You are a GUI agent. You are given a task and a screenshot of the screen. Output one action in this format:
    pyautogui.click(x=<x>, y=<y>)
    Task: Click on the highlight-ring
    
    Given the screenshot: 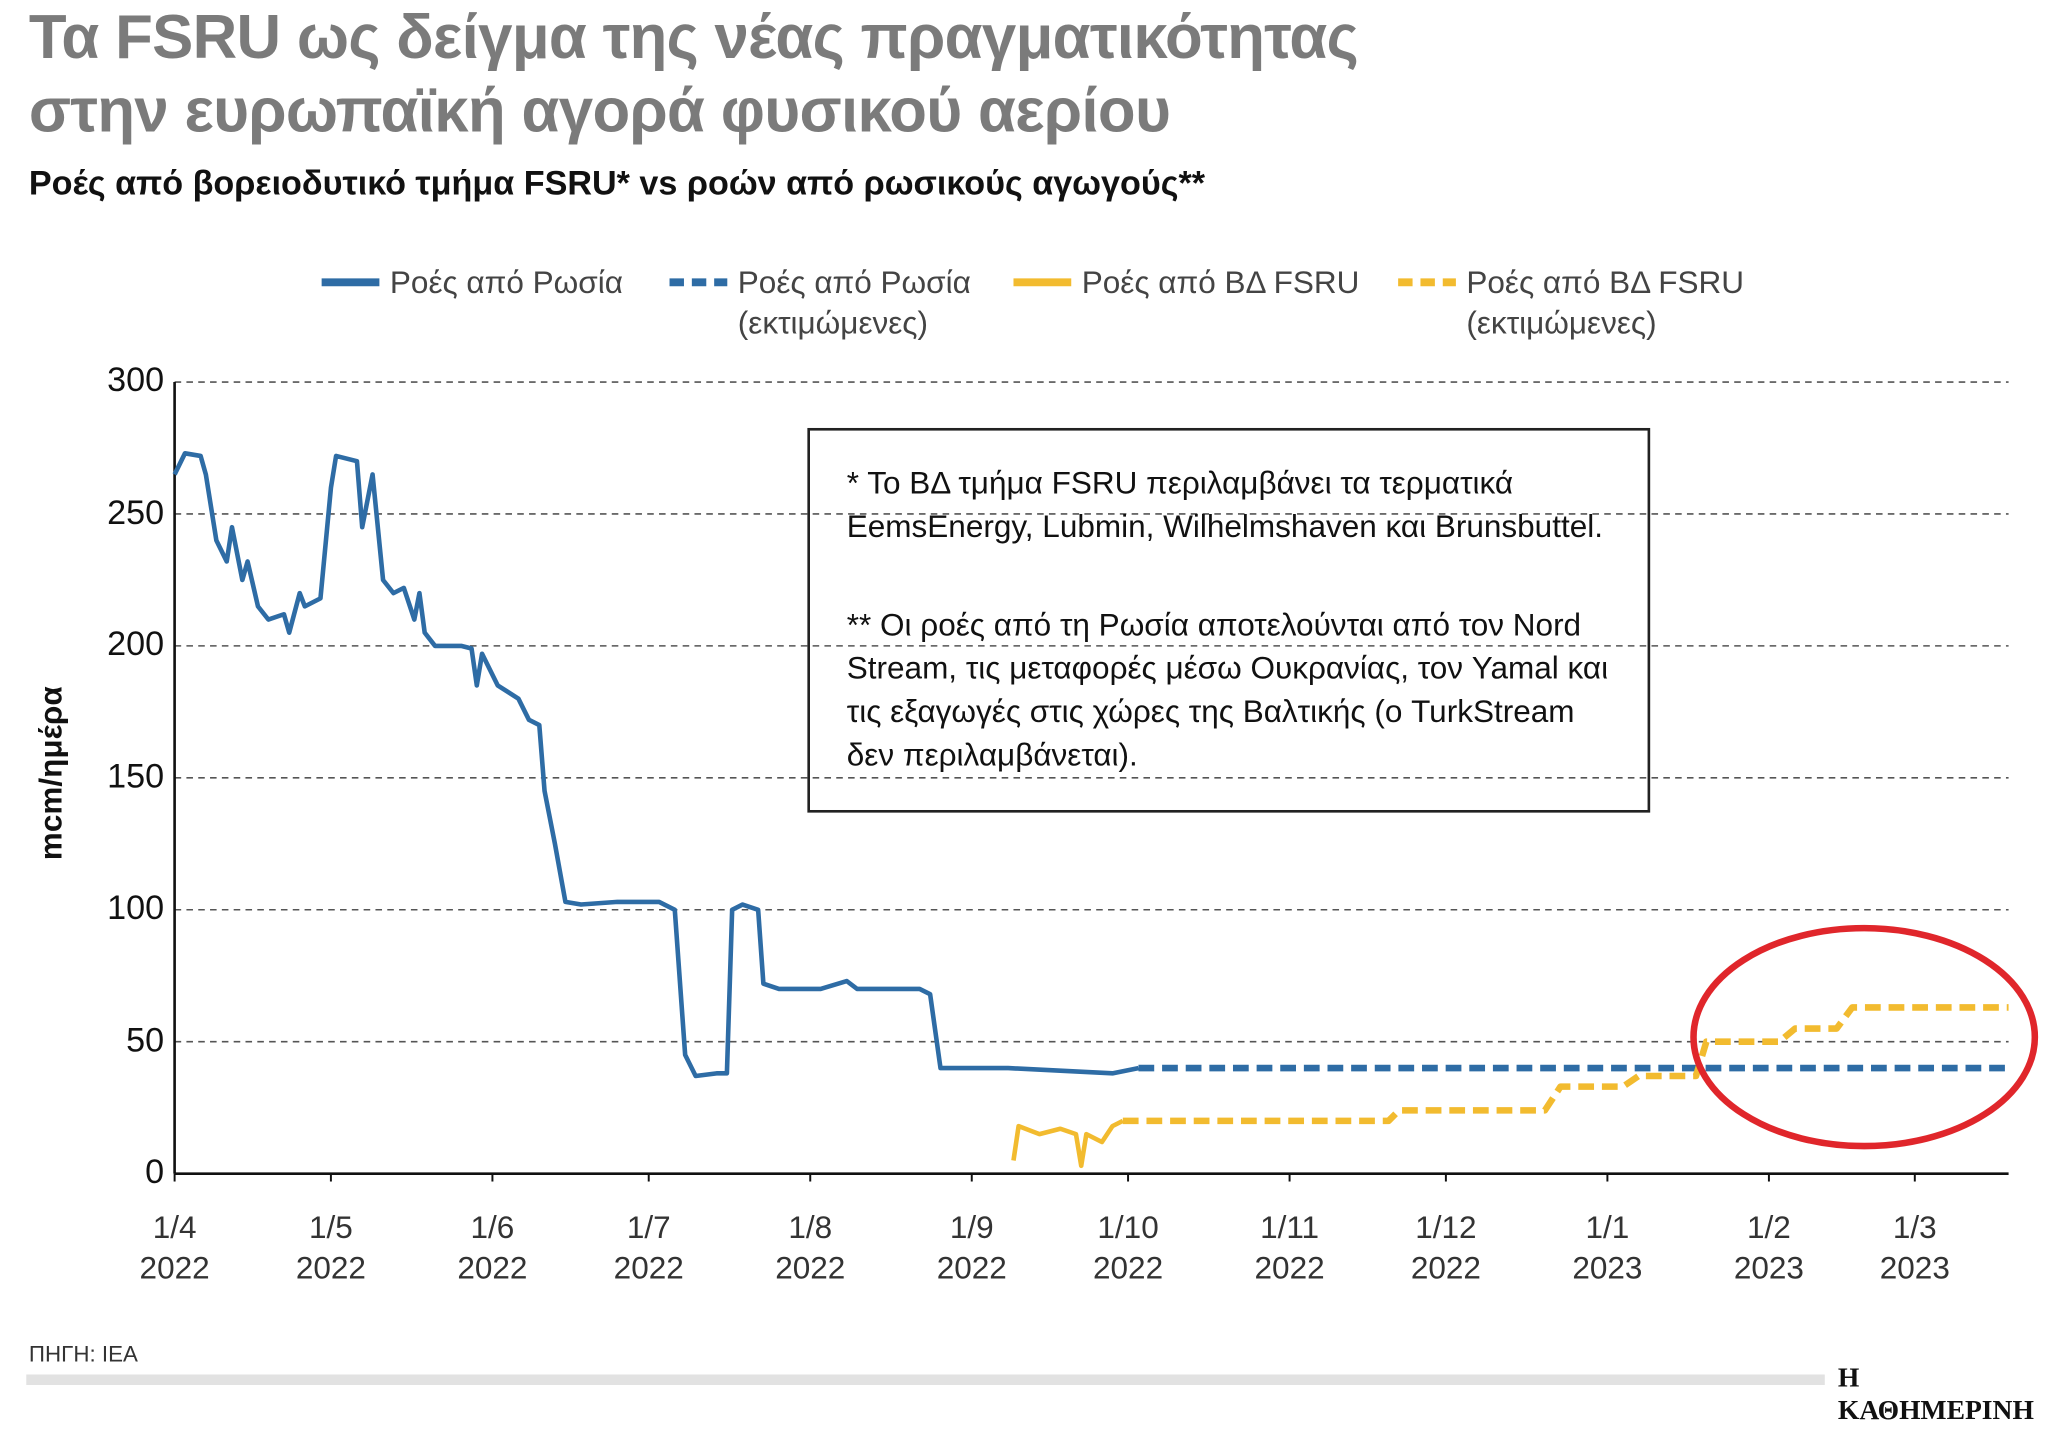 What is the action you would take?
    pyautogui.click(x=1864, y=1037)
    